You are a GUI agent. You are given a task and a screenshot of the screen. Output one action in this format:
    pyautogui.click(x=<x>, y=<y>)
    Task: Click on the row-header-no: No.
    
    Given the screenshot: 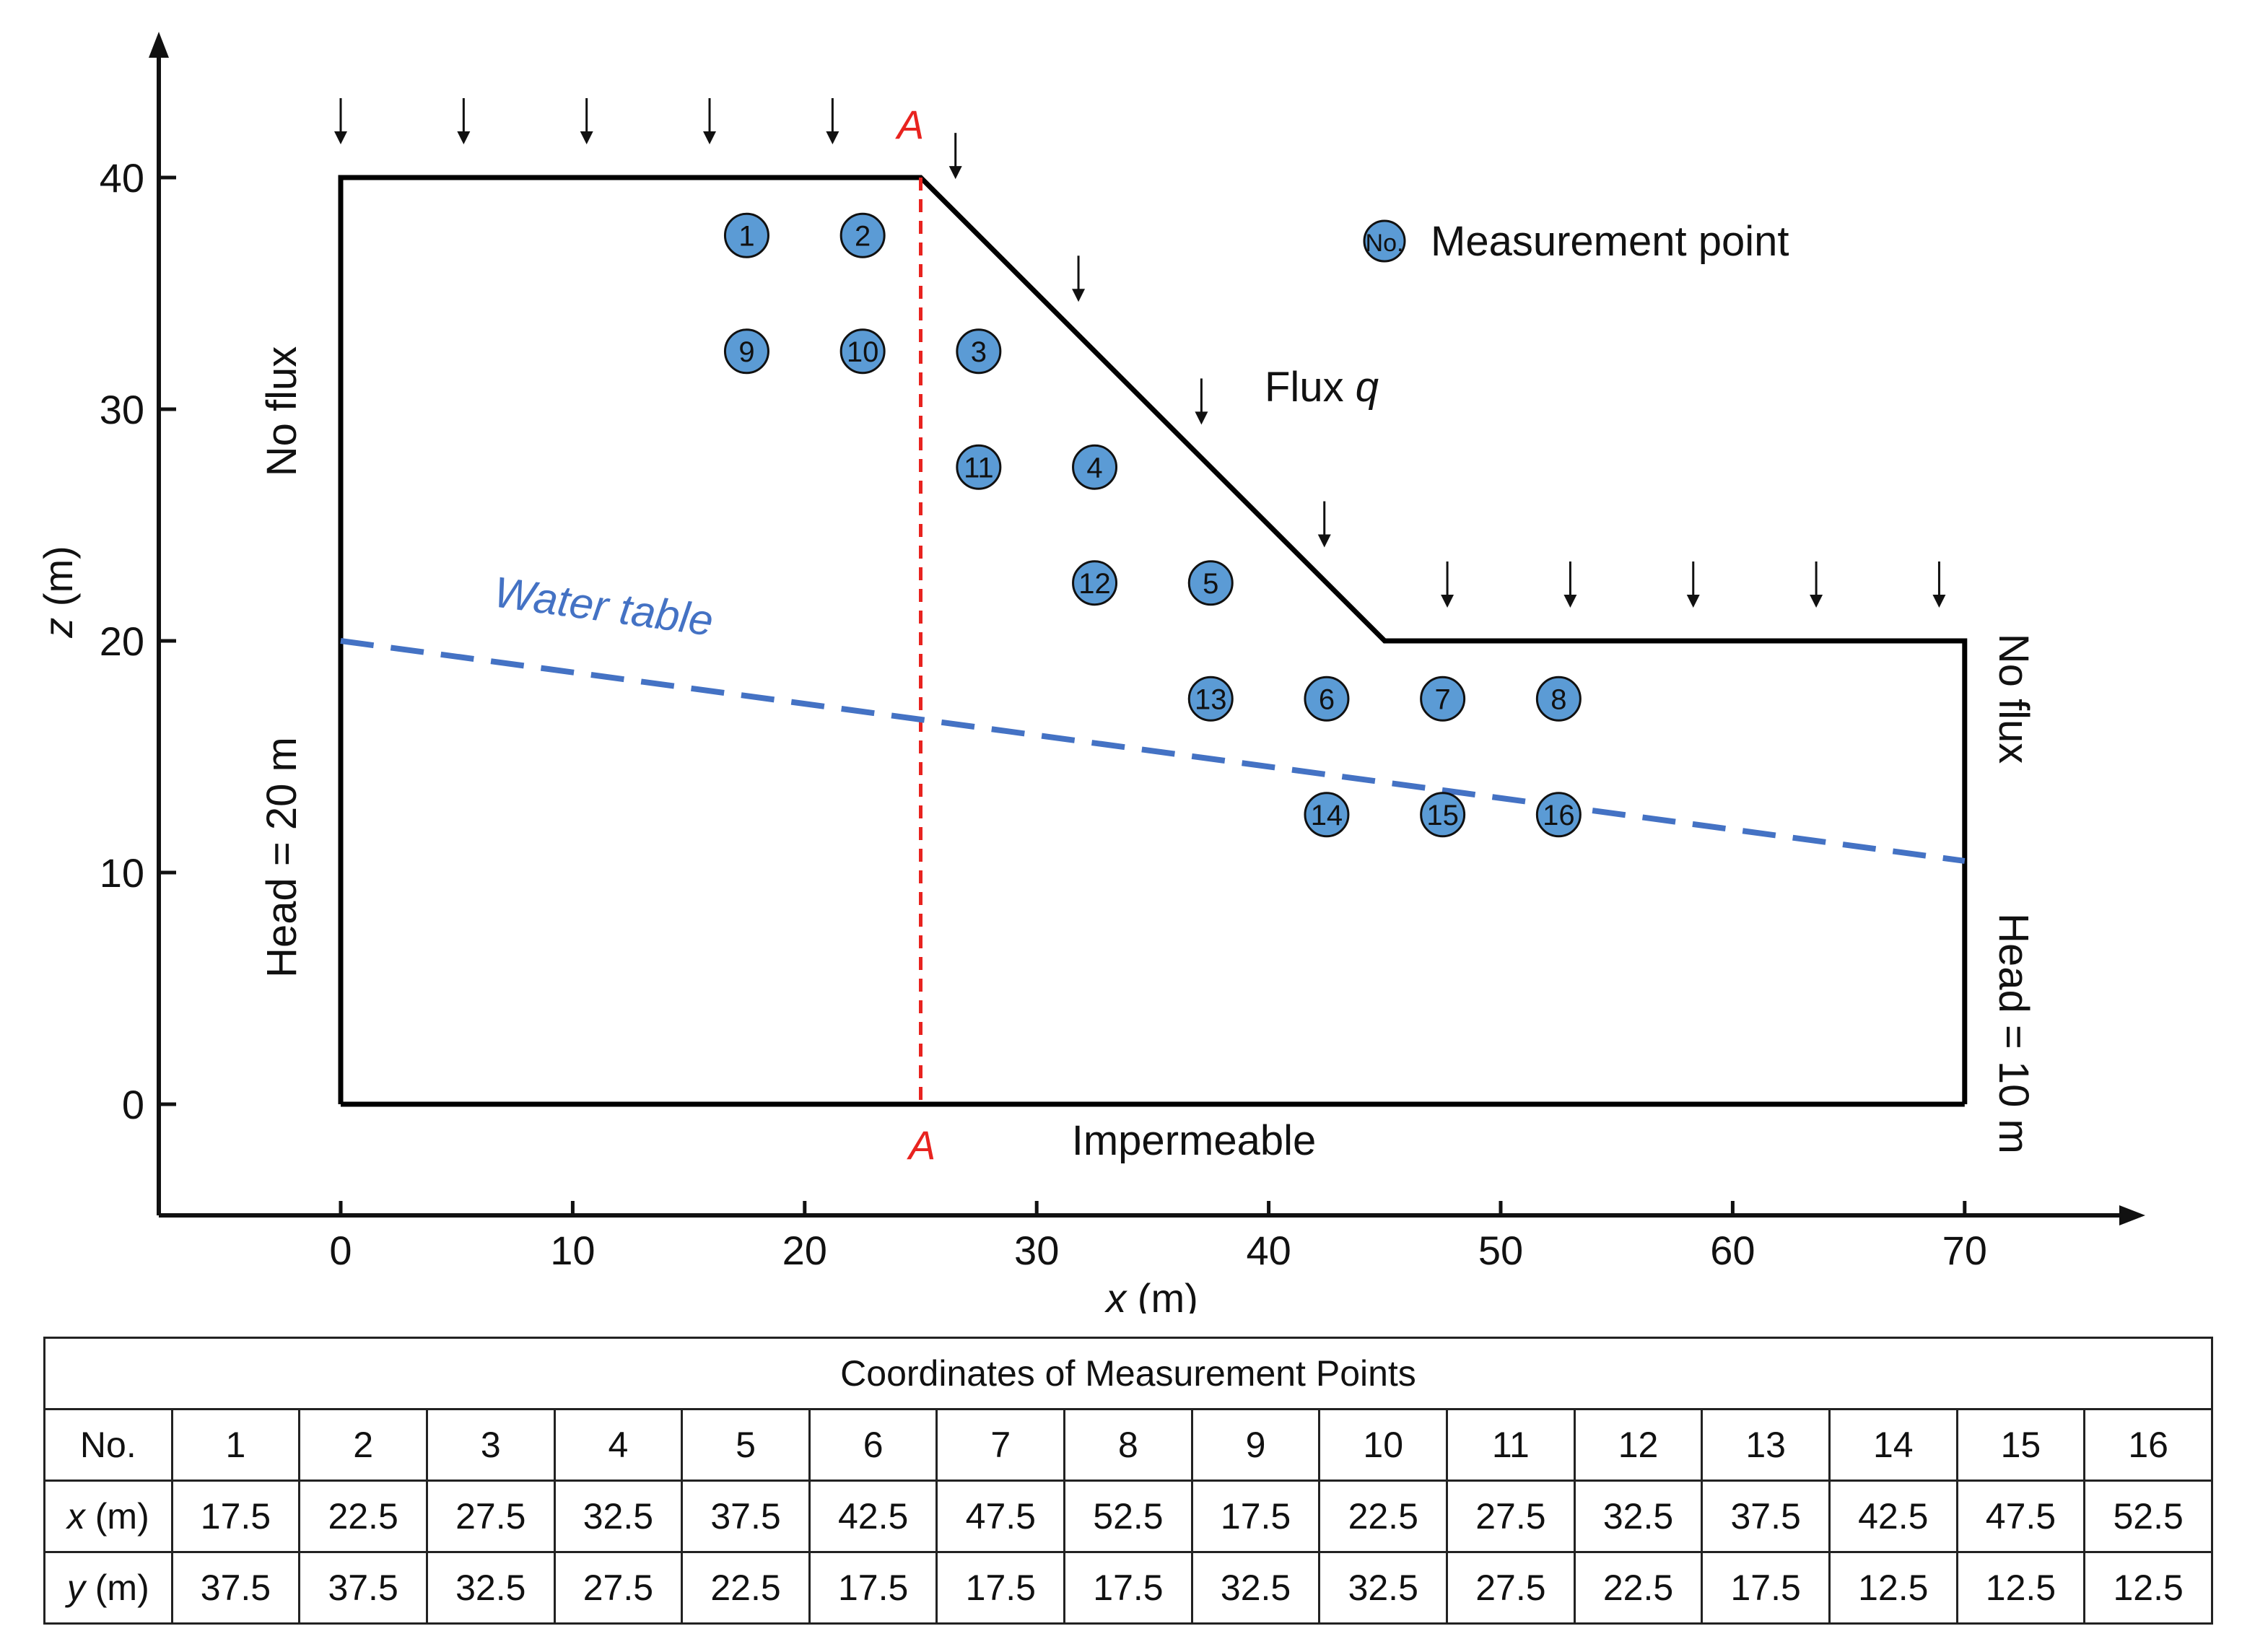 What is the action you would take?
    pyautogui.click(x=108, y=1445)
    